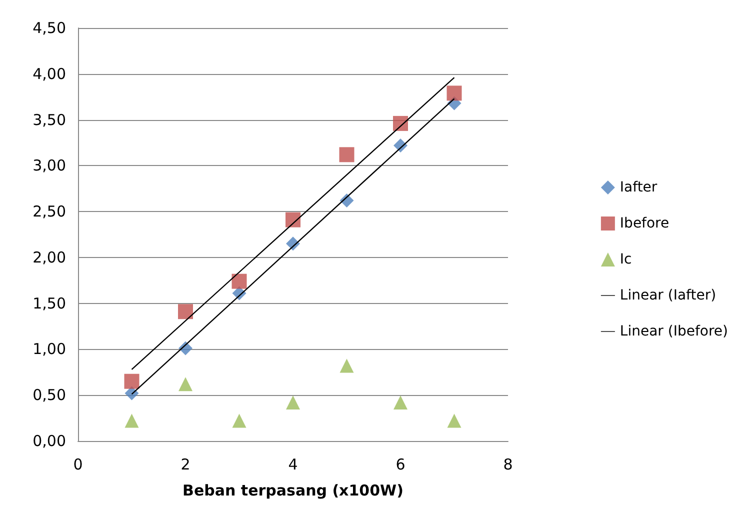  I want to click on y-tick-label: 2,00, so click(49, 257).